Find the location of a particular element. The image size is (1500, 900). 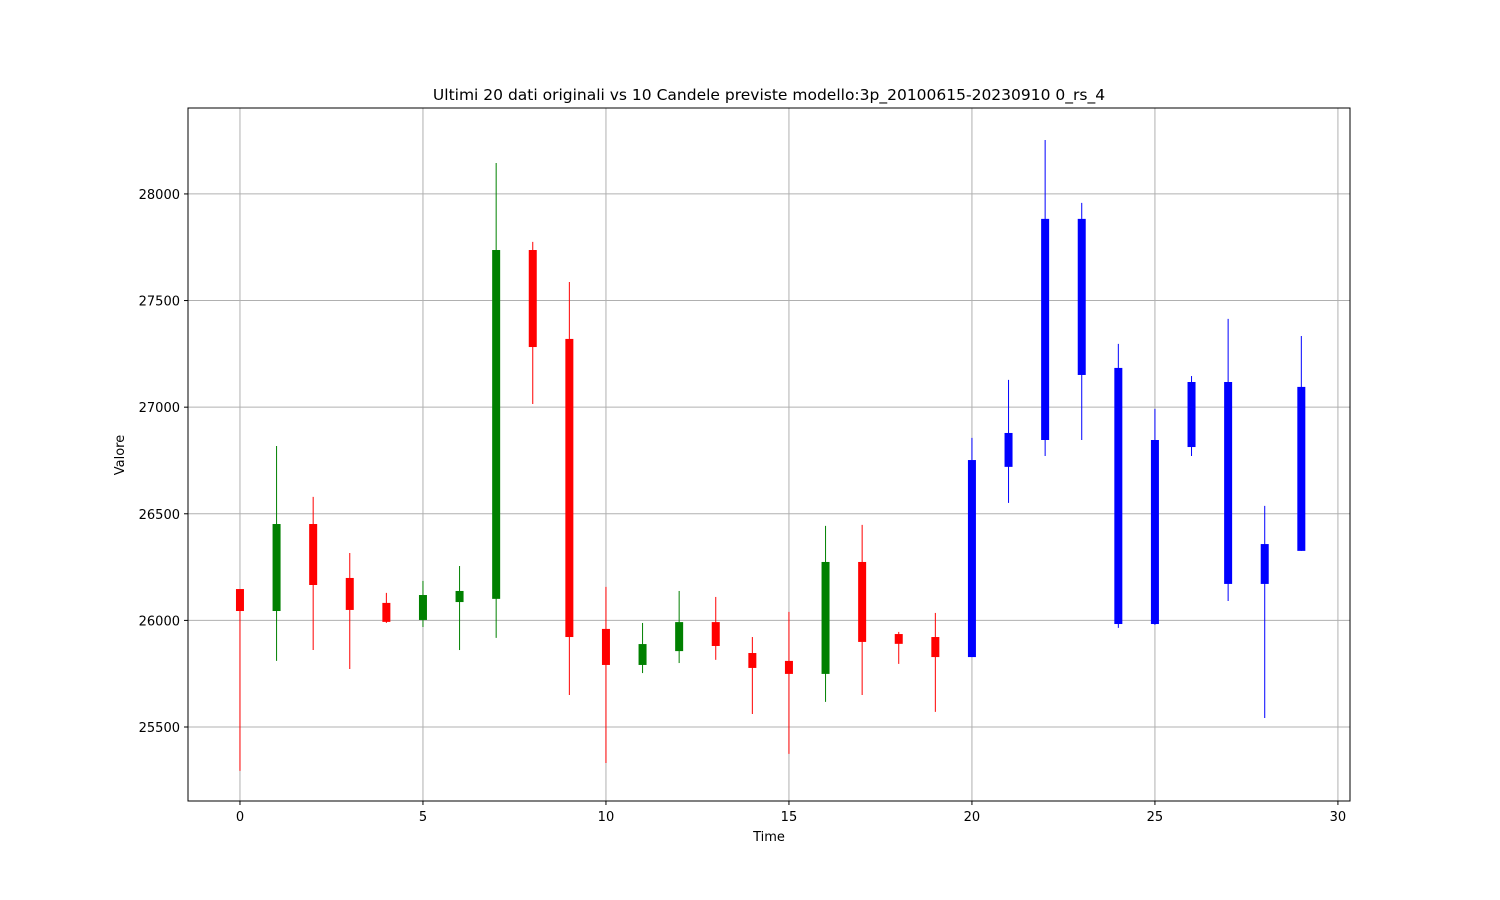

x-tick-label: 30 is located at coordinates (1338, 817).